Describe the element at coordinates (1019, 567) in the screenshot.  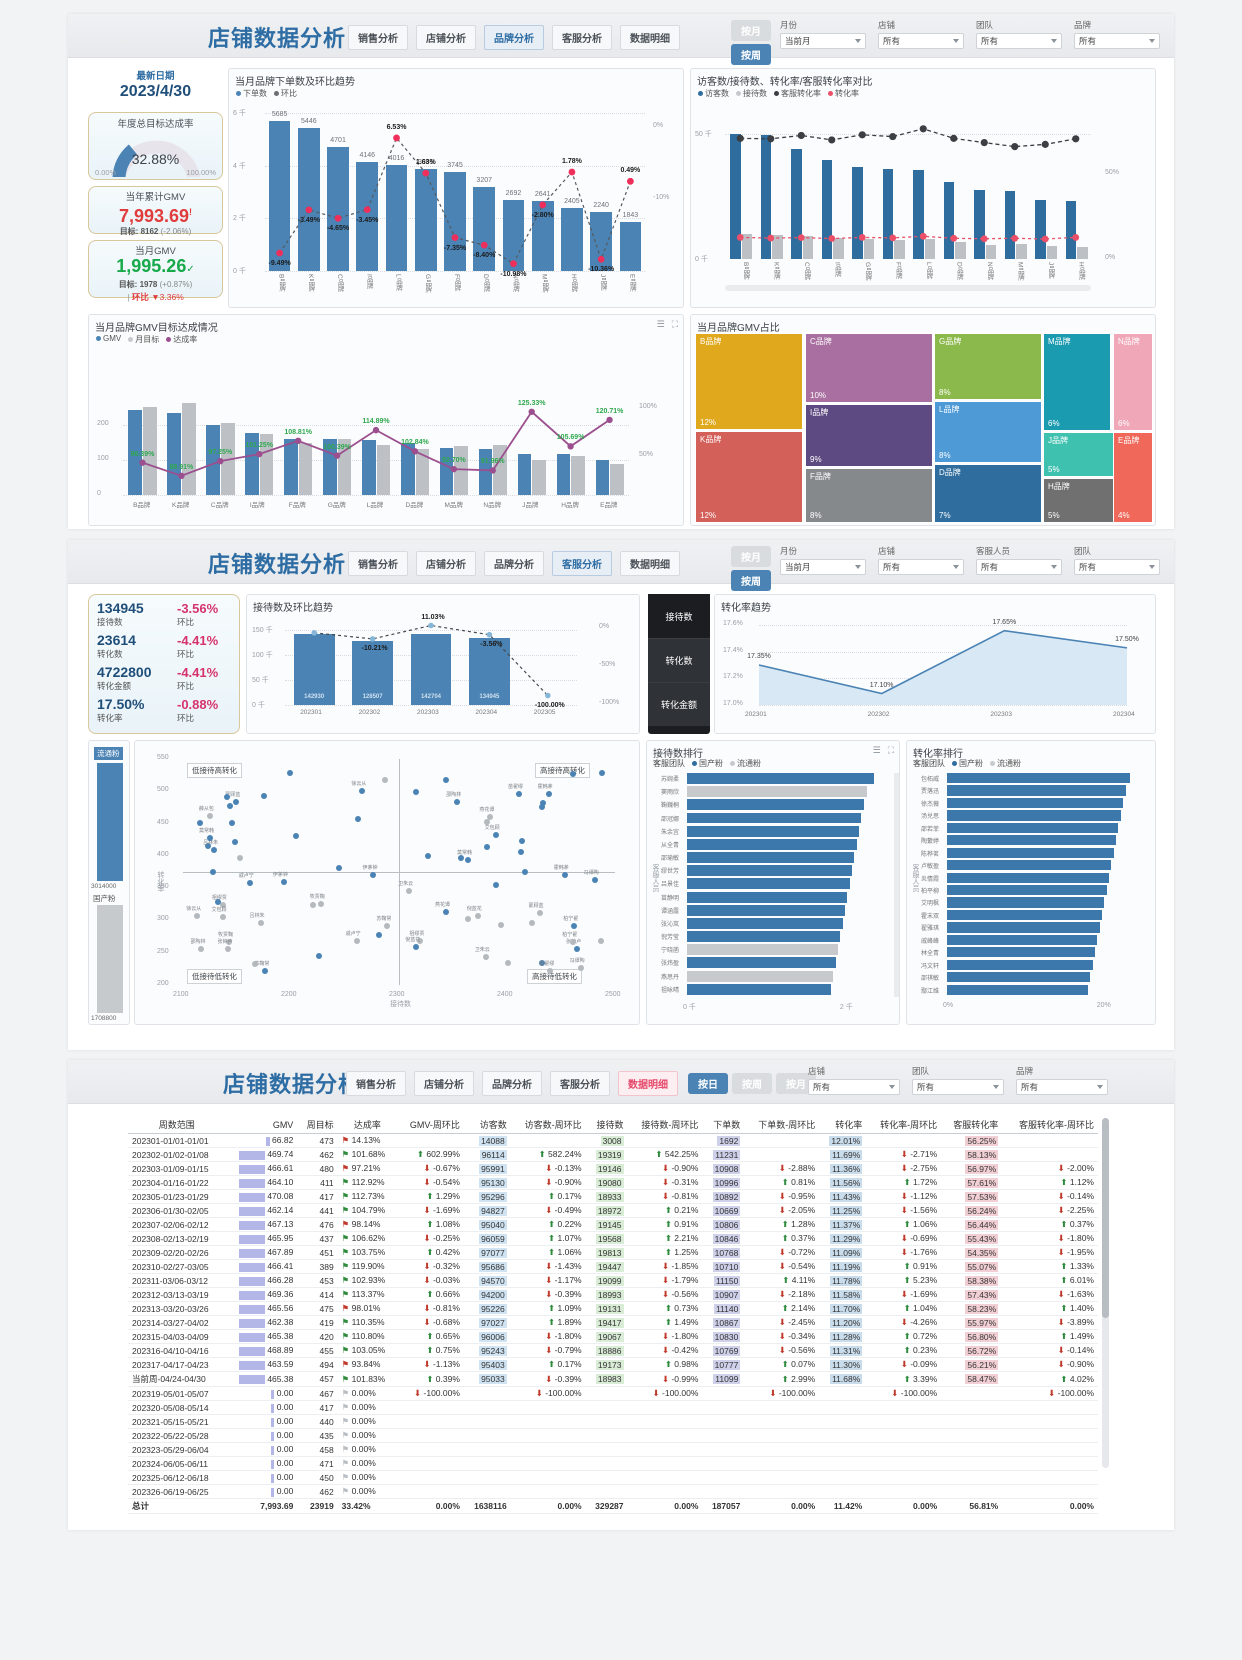
I see `filter2-agent-select: 所有` at that location.